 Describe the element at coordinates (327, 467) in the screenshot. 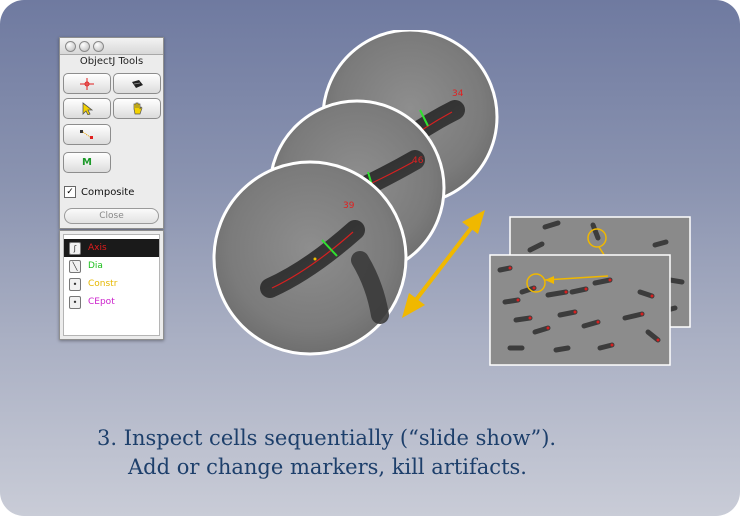

I see `caption-line-2: Add or change markers, kill artifacts.` at that location.